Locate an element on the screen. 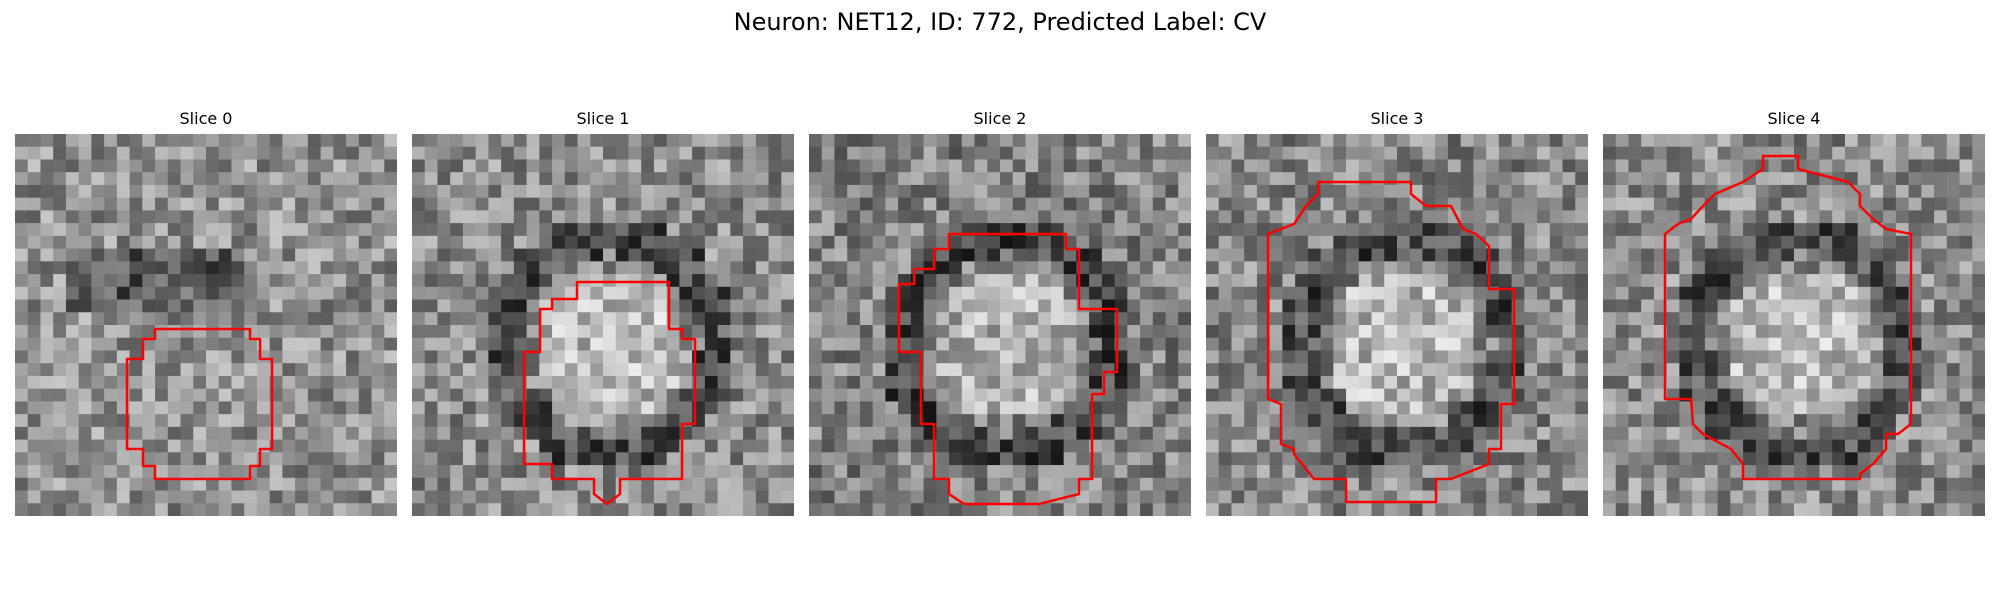 The height and width of the screenshot is (600, 2000). slice-title: Slice 3 is located at coordinates (1397, 120).